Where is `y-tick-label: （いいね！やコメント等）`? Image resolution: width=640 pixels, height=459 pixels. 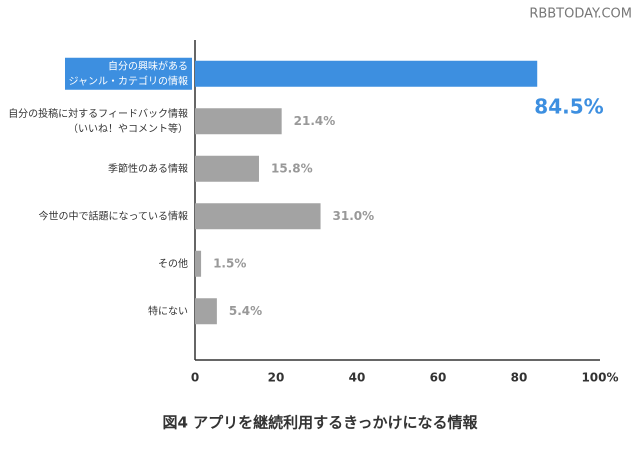 y-tick-label: （いいね！やコメント等） is located at coordinates (128, 128).